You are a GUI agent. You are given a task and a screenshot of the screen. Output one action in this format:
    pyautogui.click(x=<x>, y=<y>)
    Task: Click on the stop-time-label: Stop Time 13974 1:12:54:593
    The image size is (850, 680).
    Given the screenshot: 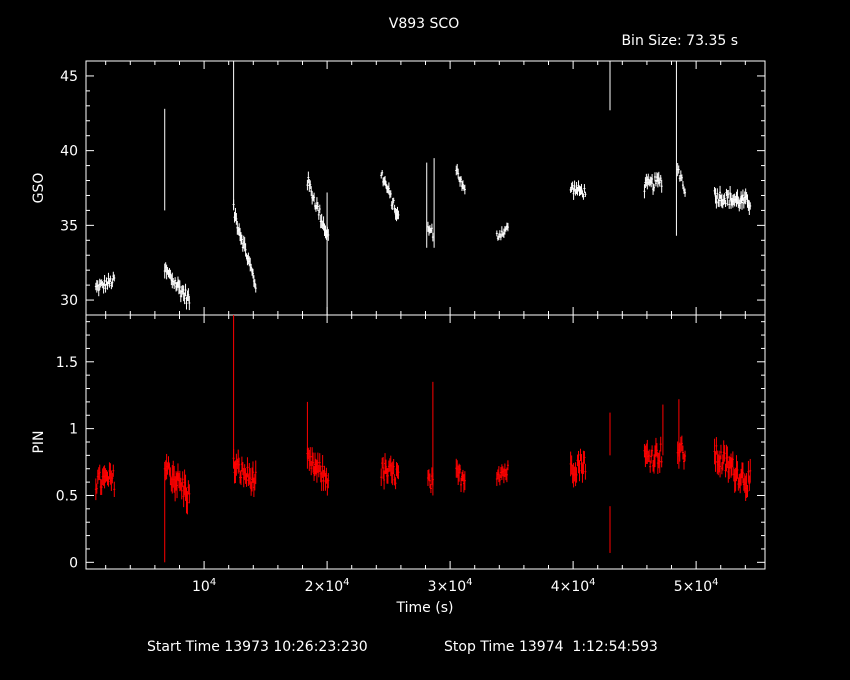 What is the action you would take?
    pyautogui.click(x=551, y=647)
    